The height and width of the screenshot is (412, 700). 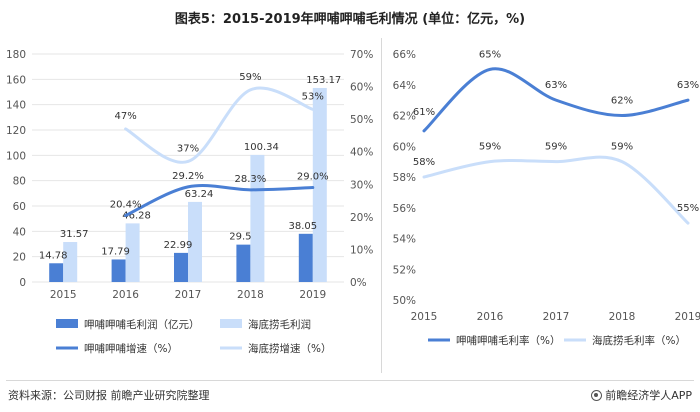 What do you see at coordinates (115, 251) in the screenshot?
I see `bar-data-label: 17.79` at bounding box center [115, 251].